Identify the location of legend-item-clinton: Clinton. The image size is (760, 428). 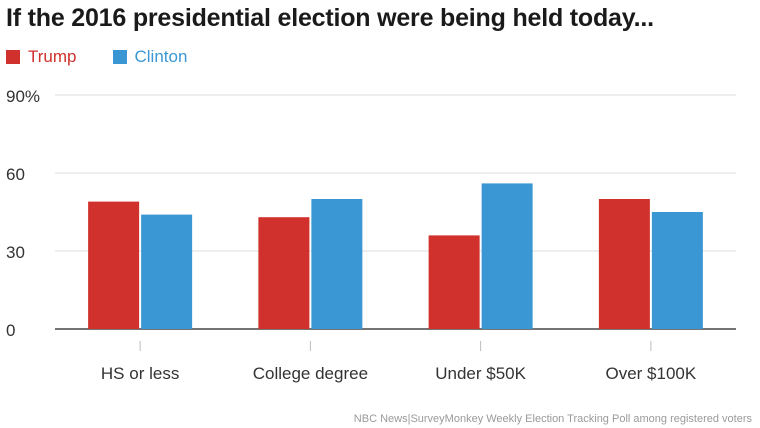
(150, 57).